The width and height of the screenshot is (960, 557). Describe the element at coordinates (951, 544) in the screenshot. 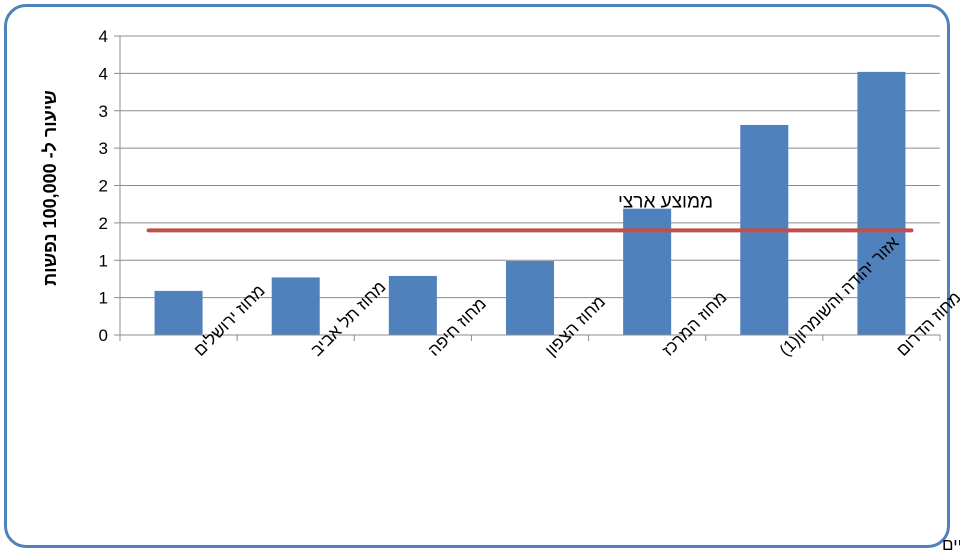

I see `footnote: (1) יישובים ישראליים` at that location.